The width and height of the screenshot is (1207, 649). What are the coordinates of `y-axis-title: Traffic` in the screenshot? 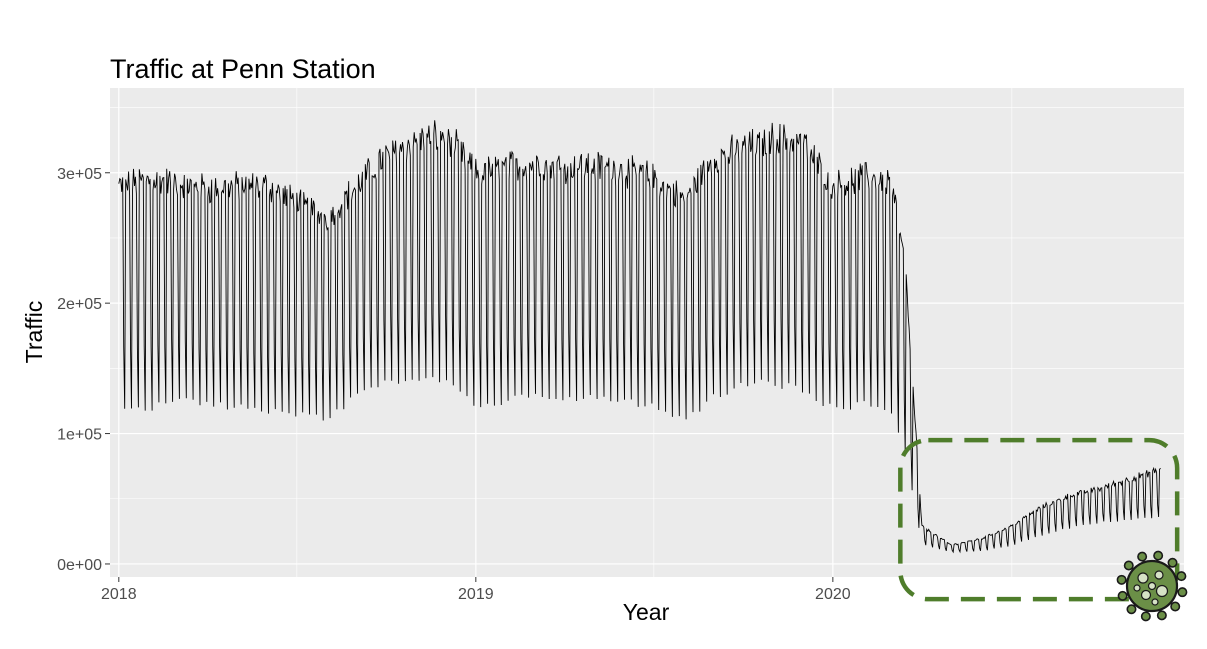 It's located at (34, 332).